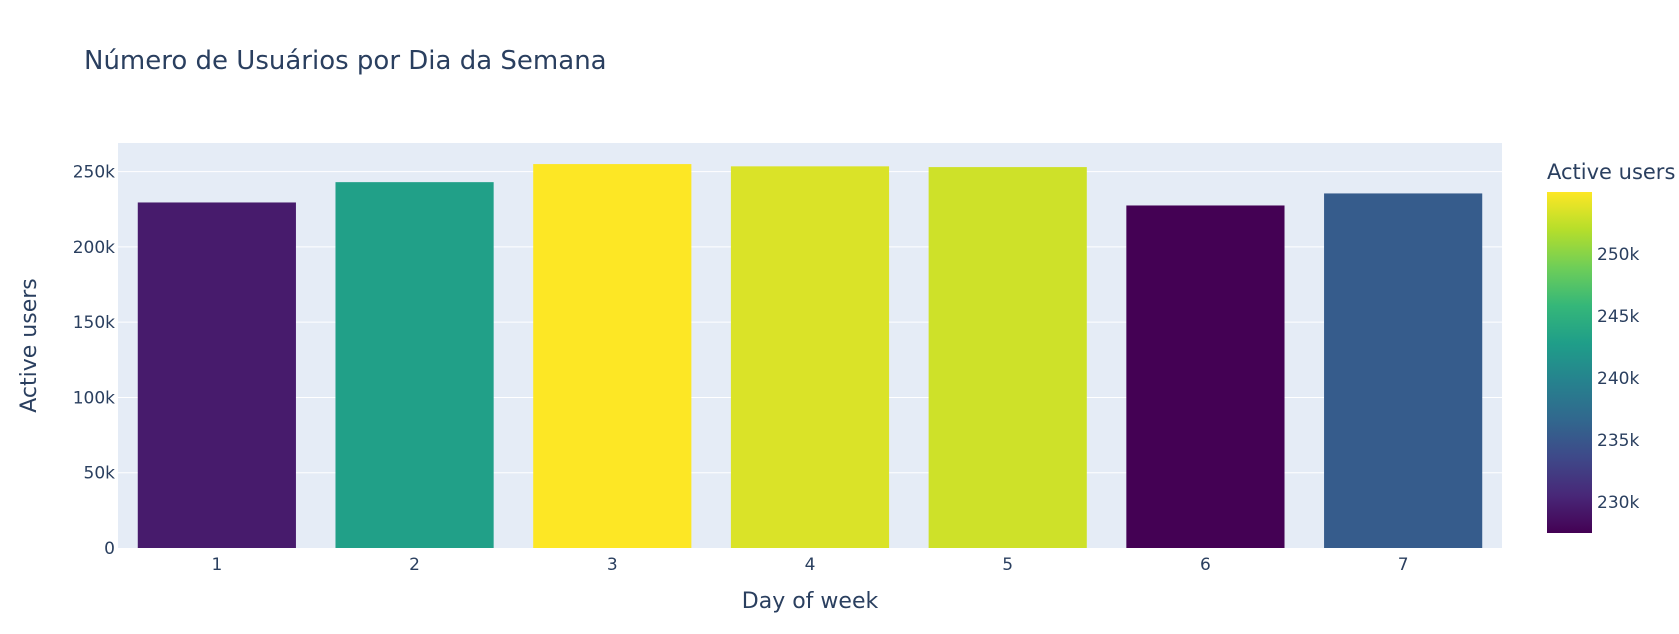 The height and width of the screenshot is (634, 1679). I want to click on x-tick-label: 4, so click(810, 565).